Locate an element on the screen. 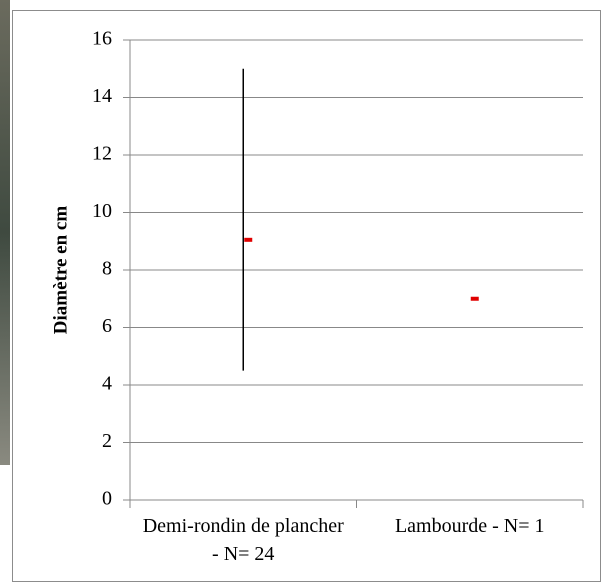  y-tick-label: 4 is located at coordinates (107, 384).